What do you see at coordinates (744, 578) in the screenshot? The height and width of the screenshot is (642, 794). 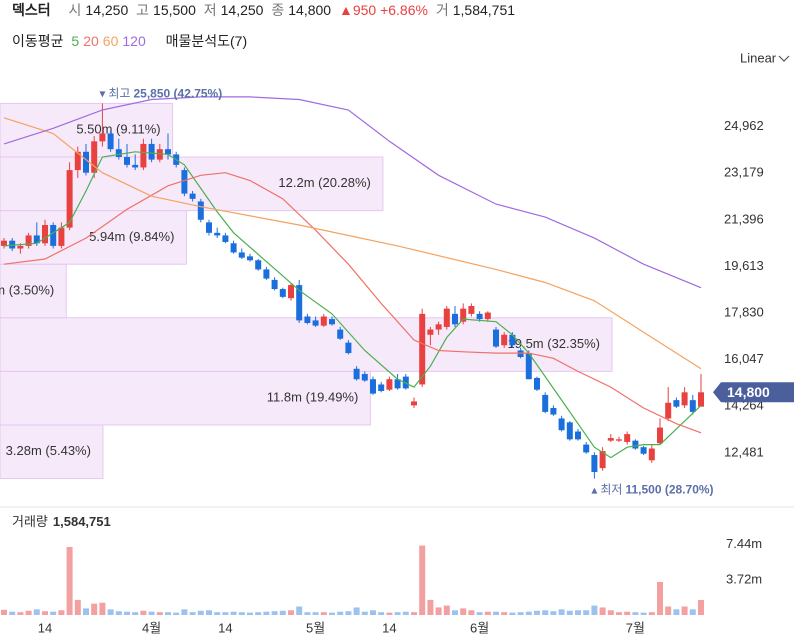 I see `y-tick-label: 3.72m` at bounding box center [744, 578].